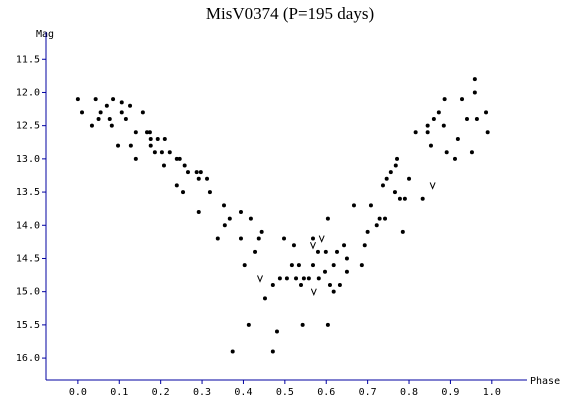 The image size is (580, 406). I want to click on y-axis-label: Mag, so click(45, 34).